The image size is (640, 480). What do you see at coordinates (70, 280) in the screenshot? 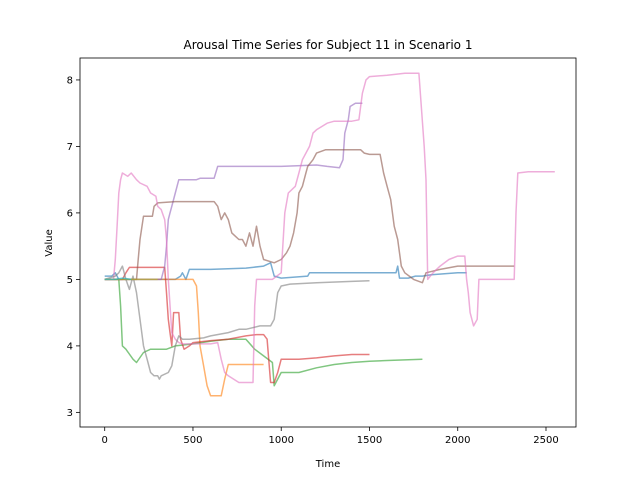
I see `y-tick-label: 5` at bounding box center [70, 280].